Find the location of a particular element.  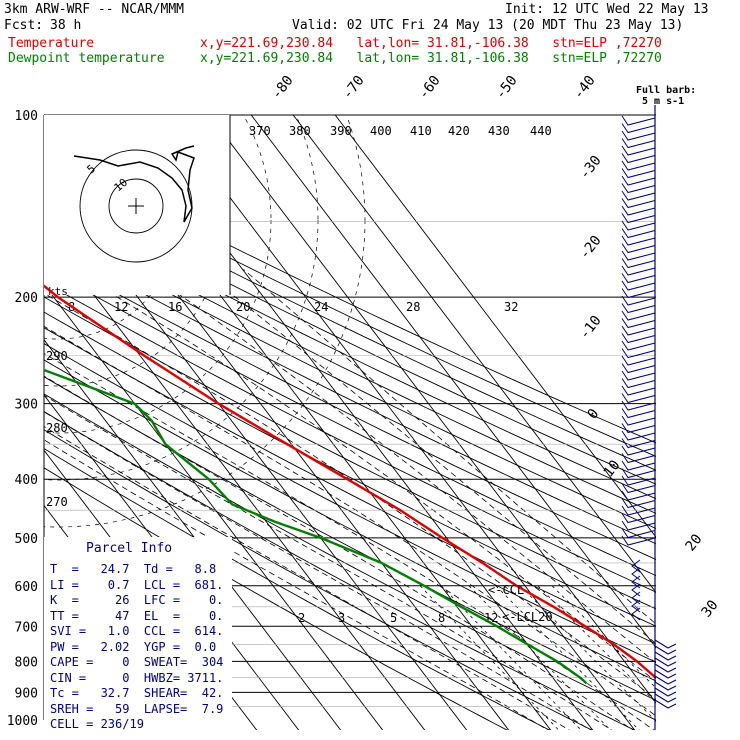

parcel-info-row: SVI = 1.0 CCL = 614. is located at coordinates (137, 631).